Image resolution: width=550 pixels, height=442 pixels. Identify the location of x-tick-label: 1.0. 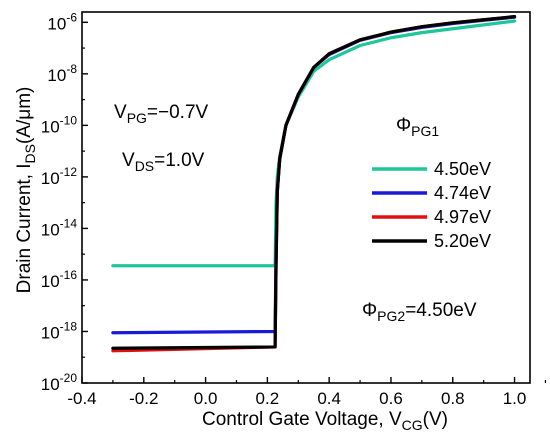
(515, 398).